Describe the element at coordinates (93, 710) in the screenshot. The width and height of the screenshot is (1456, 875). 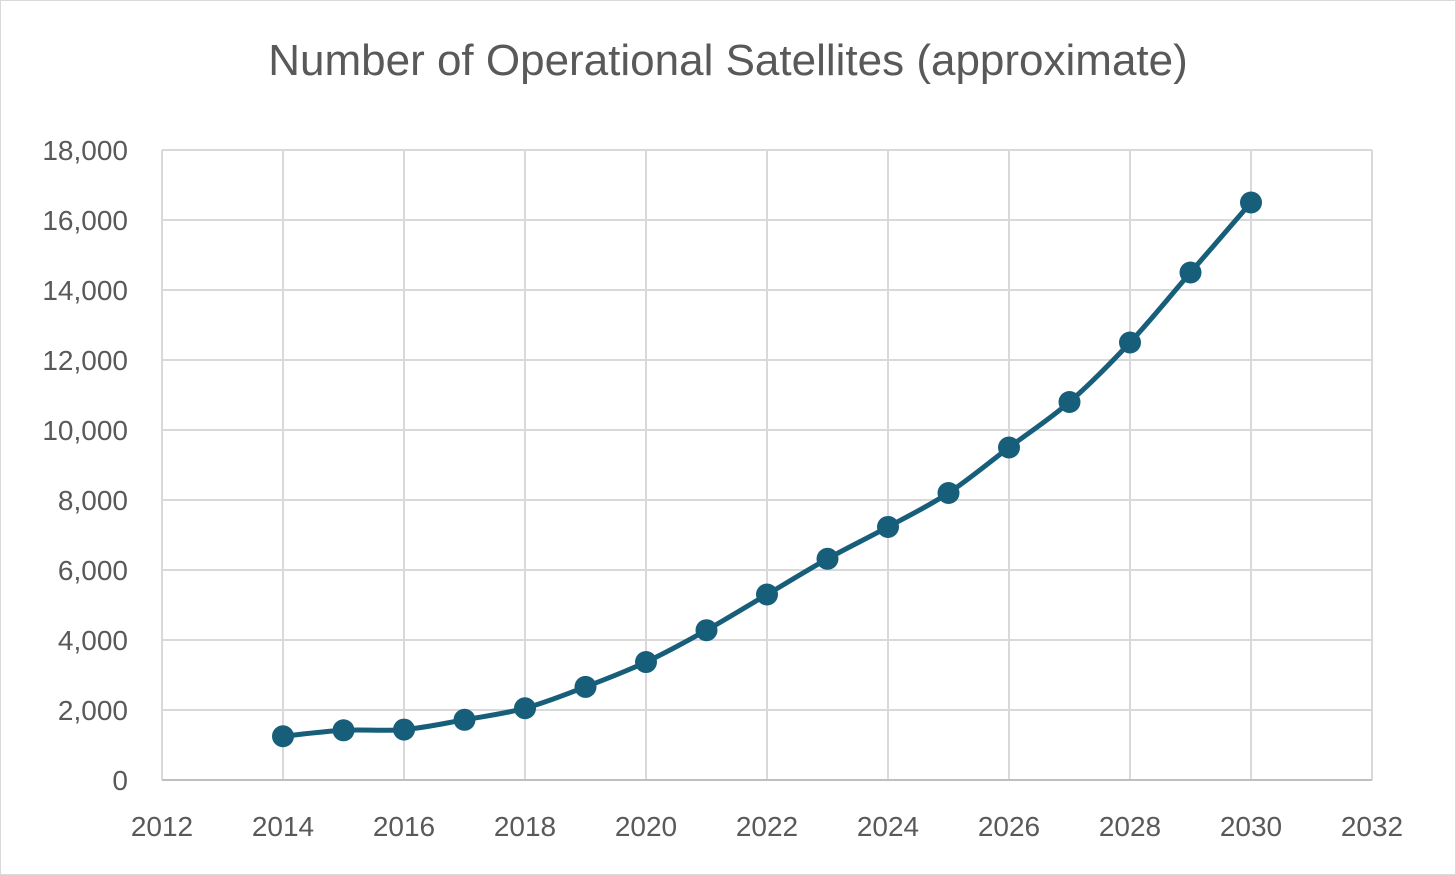
I see `y-tick-label: 2,000` at that location.